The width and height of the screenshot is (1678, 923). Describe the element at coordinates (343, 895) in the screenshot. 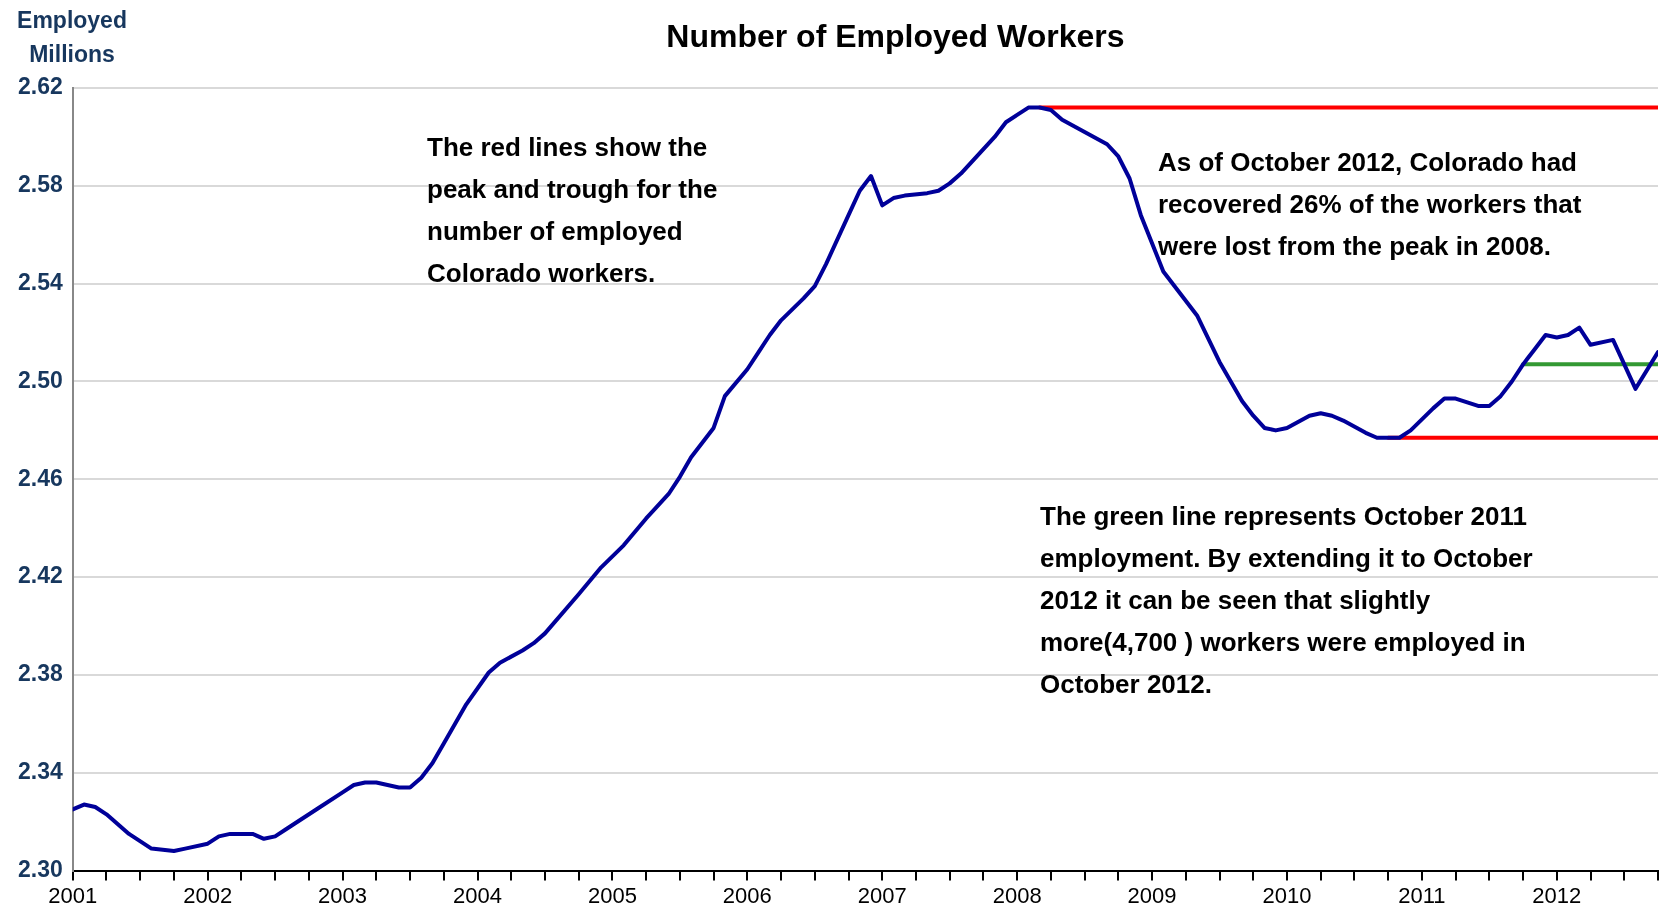

I see `x-tick-label: 2003` at that location.